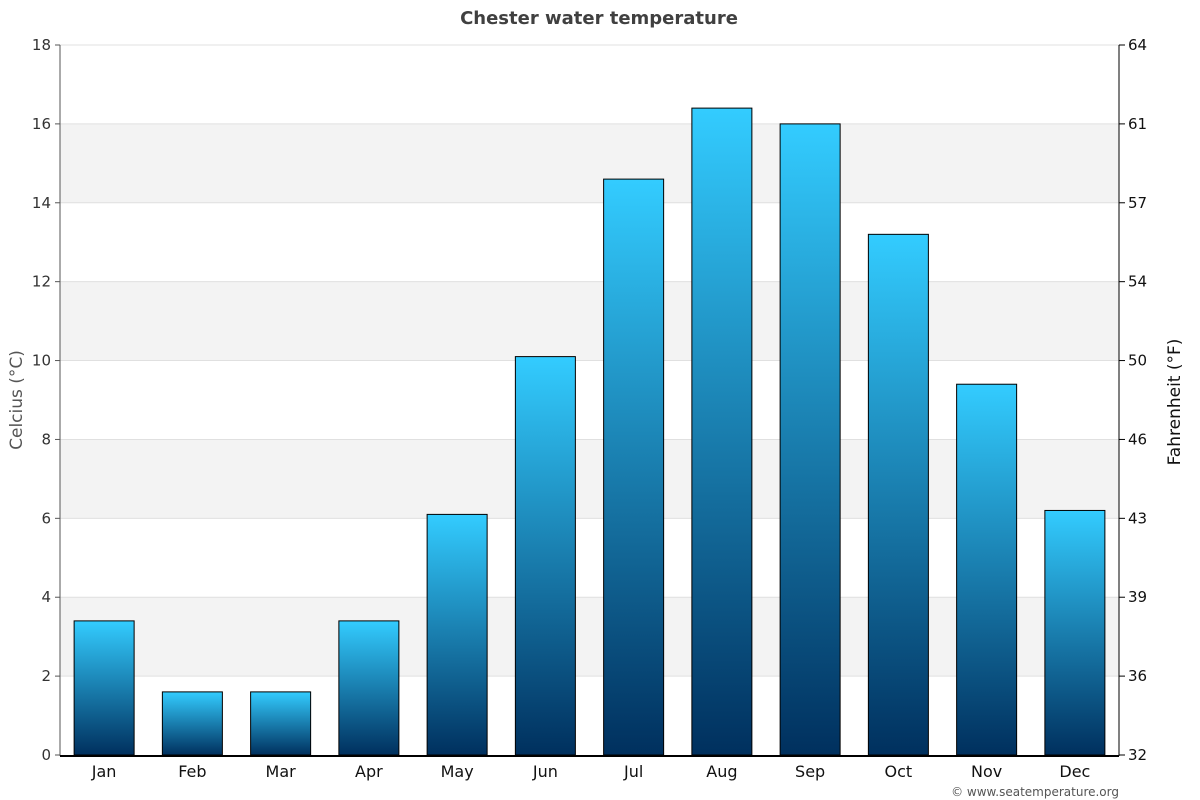  I want to click on bar-dec, so click(1075, 632).